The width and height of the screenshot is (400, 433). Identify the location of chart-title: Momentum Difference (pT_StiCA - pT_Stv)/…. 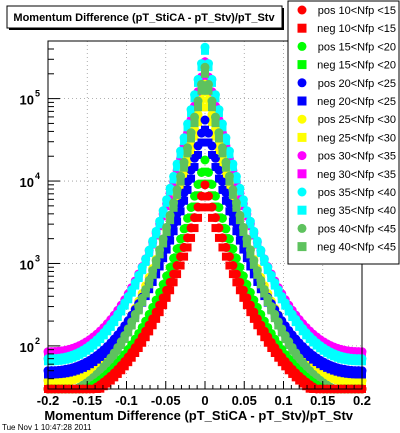
(144, 18).